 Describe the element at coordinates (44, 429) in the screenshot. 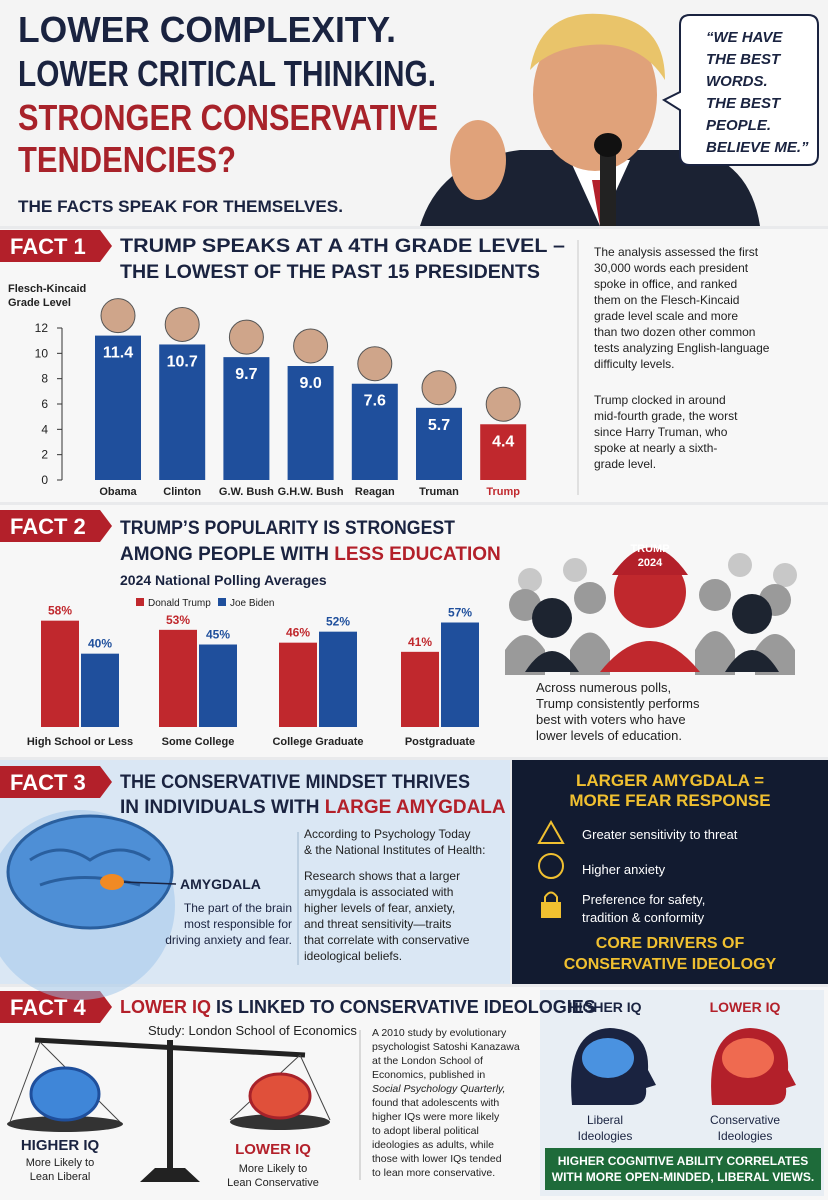

I see `y-tick-label: 4` at that location.